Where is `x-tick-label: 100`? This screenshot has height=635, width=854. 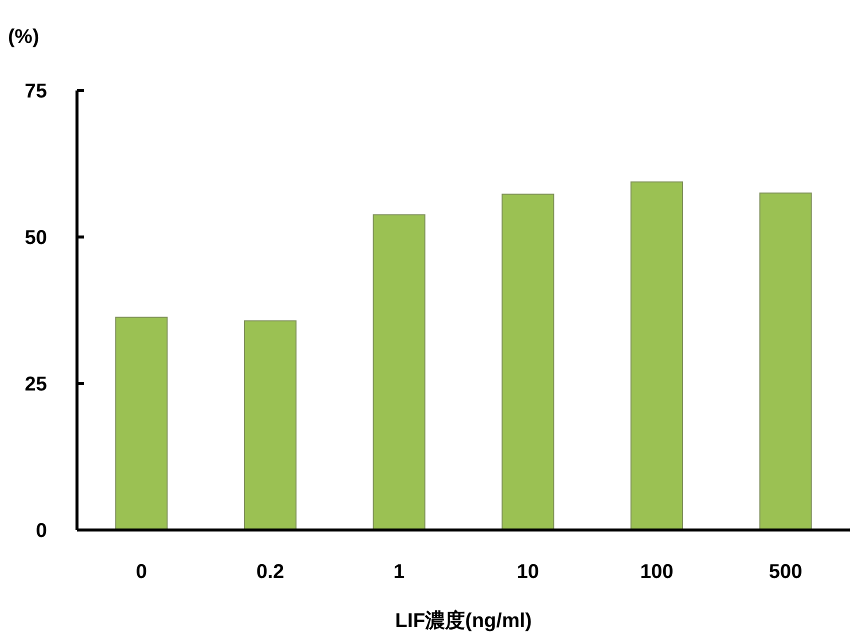 x-tick-label: 100 is located at coordinates (657, 572).